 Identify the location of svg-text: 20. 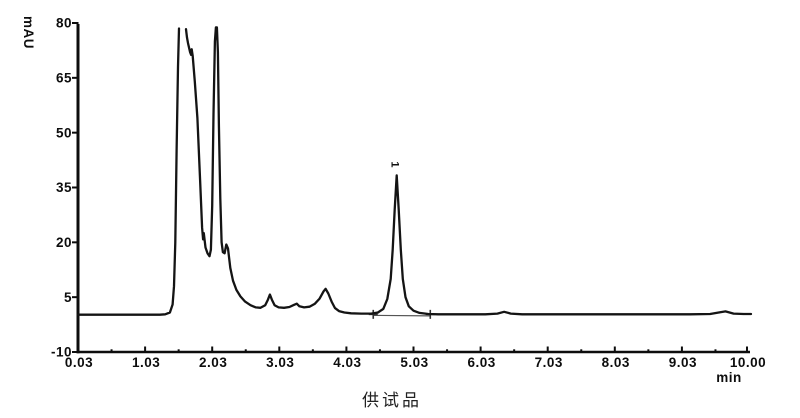
(64, 242).